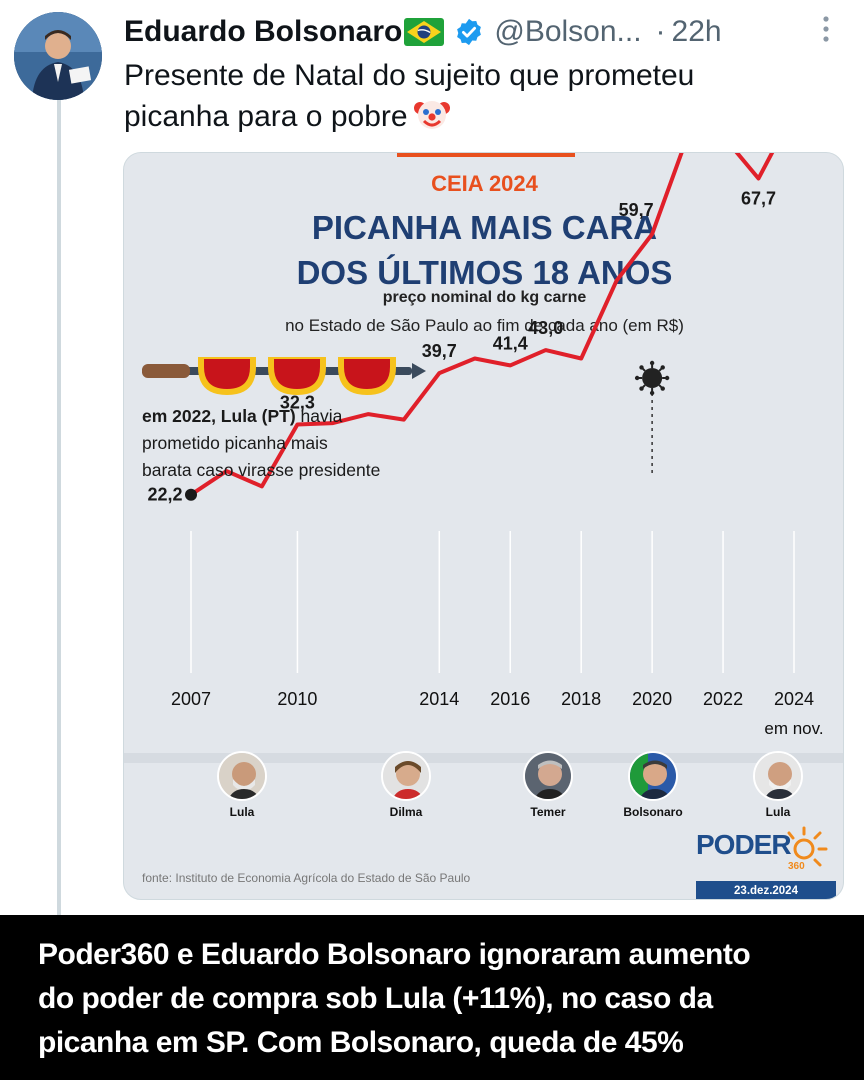 This screenshot has height=1080, width=864. What do you see at coordinates (581, 699) in the screenshot?
I see `x-tick-label: 2018` at bounding box center [581, 699].